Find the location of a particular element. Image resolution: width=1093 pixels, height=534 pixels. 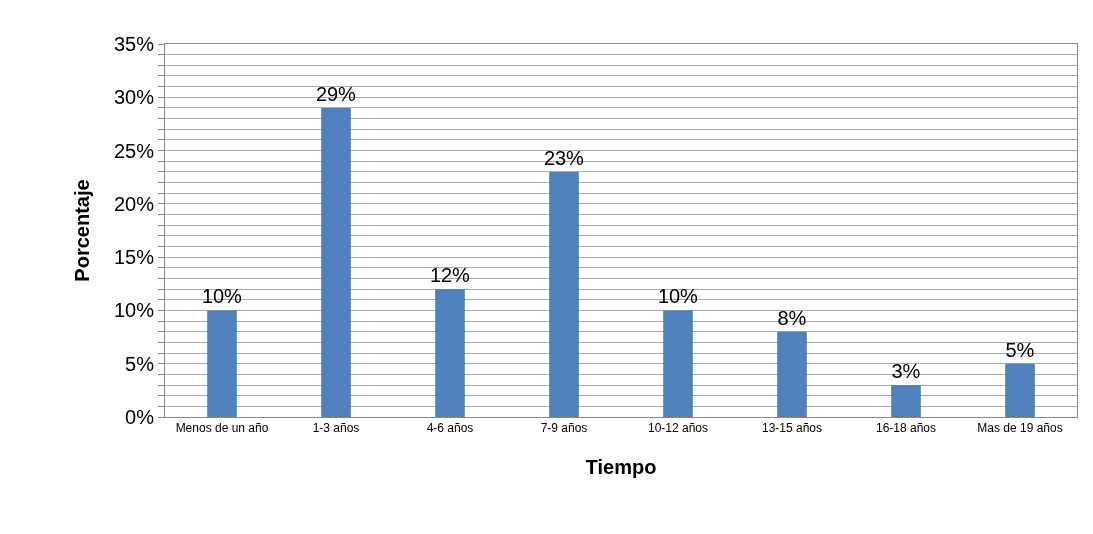

x-tick-label: 13-15 años is located at coordinates (792, 428).